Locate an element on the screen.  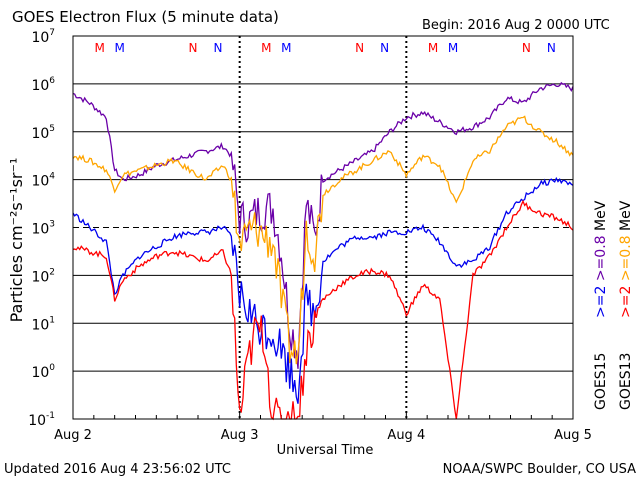
y-tick-label: 10⁶ is located at coordinates (43, 85).